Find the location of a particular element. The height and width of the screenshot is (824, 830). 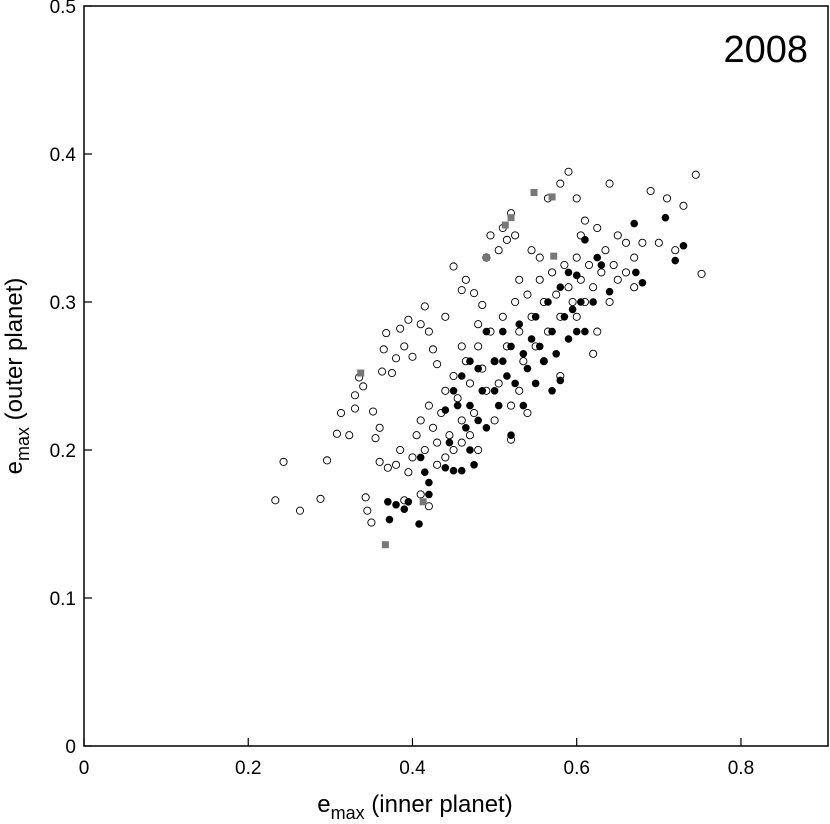

annotation: 2008 is located at coordinates (765, 50).